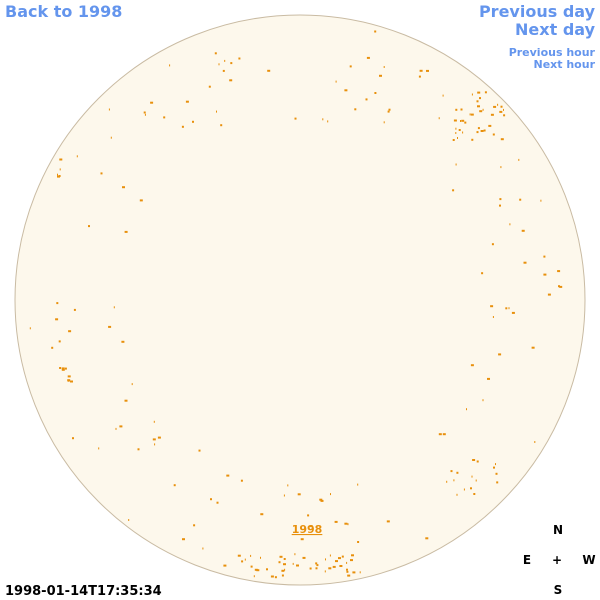 This screenshot has width=600, height=600. What do you see at coordinates (83, 591) in the screenshot?
I see `timestamp: 1998-01-14T17:35:34` at bounding box center [83, 591].